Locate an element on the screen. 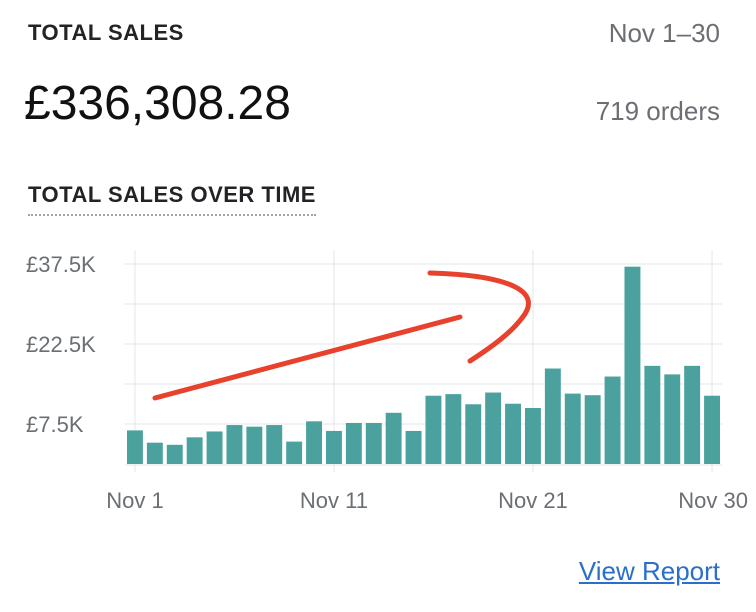 This screenshot has width=756, height=612. y-axis: £7.5K £22.5K £37.5K is located at coordinates (61, 344).